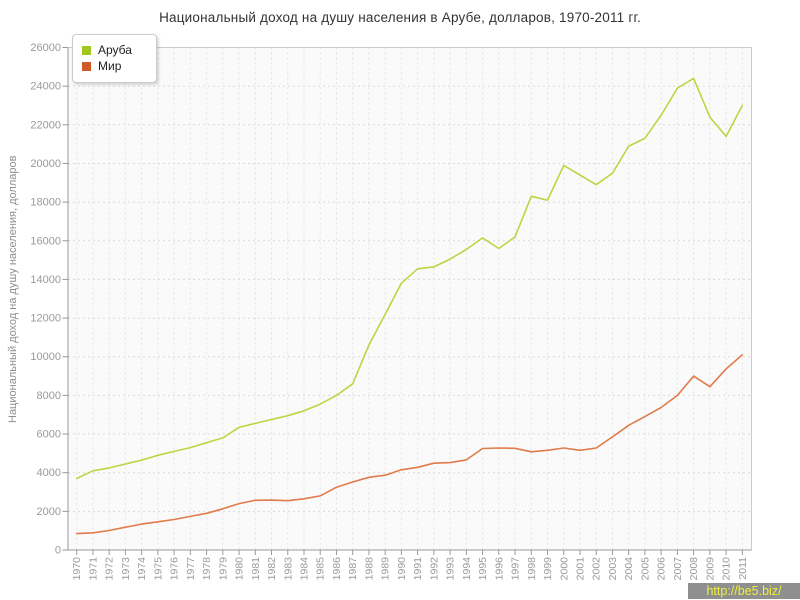 Image resolution: width=800 pixels, height=600 pixels. I want to click on x-tick-label: 1985, so click(321, 569).